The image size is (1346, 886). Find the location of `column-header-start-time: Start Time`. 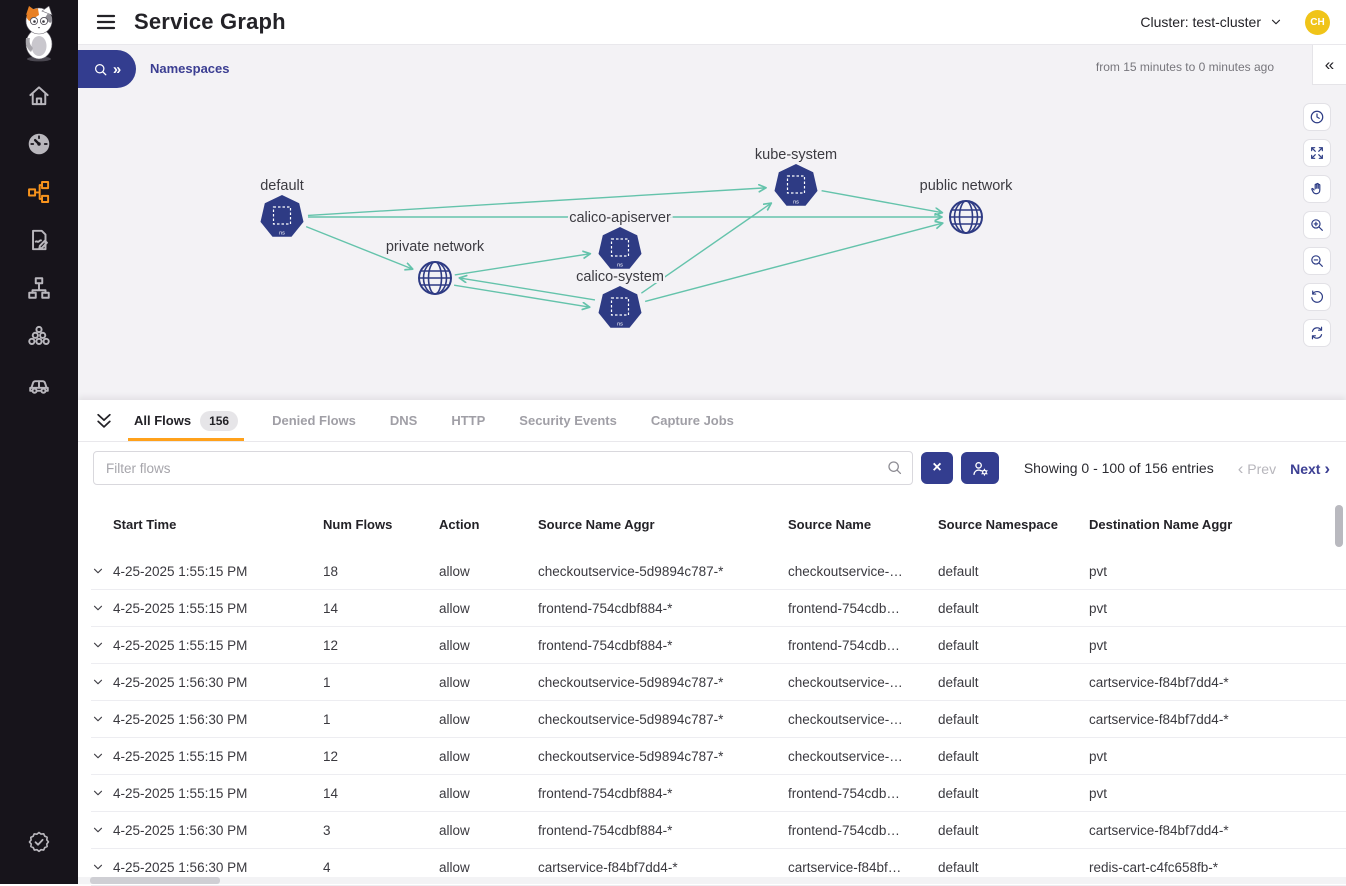

column-header-start-time: Start Time is located at coordinates (145, 524).